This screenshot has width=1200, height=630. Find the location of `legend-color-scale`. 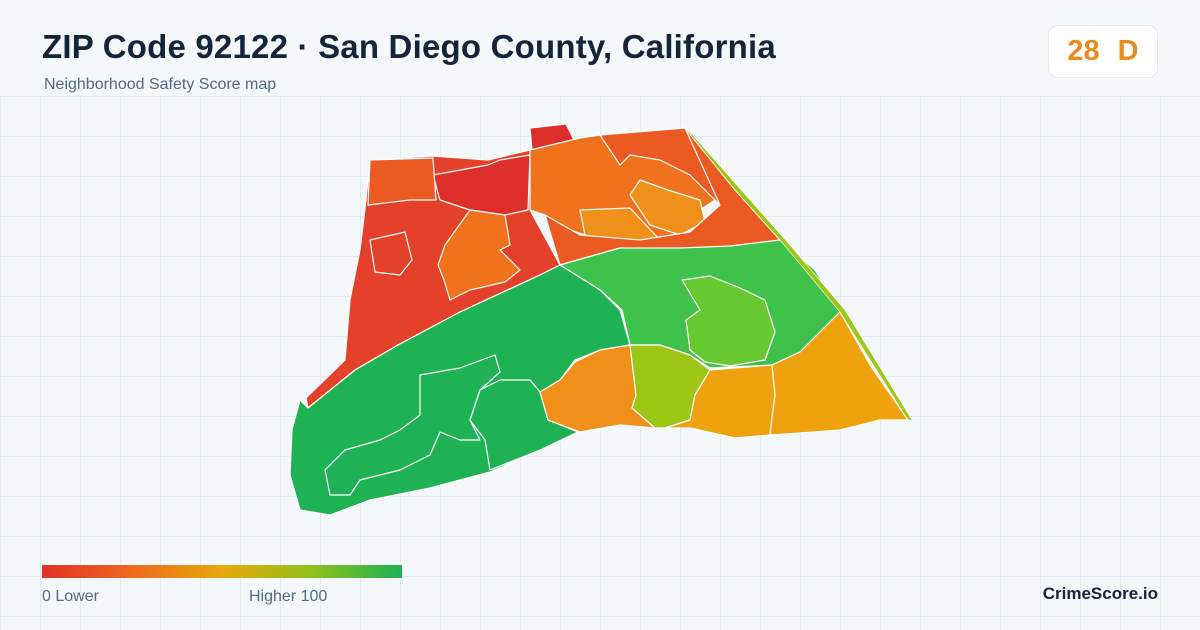

legend-color-scale is located at coordinates (222, 571).